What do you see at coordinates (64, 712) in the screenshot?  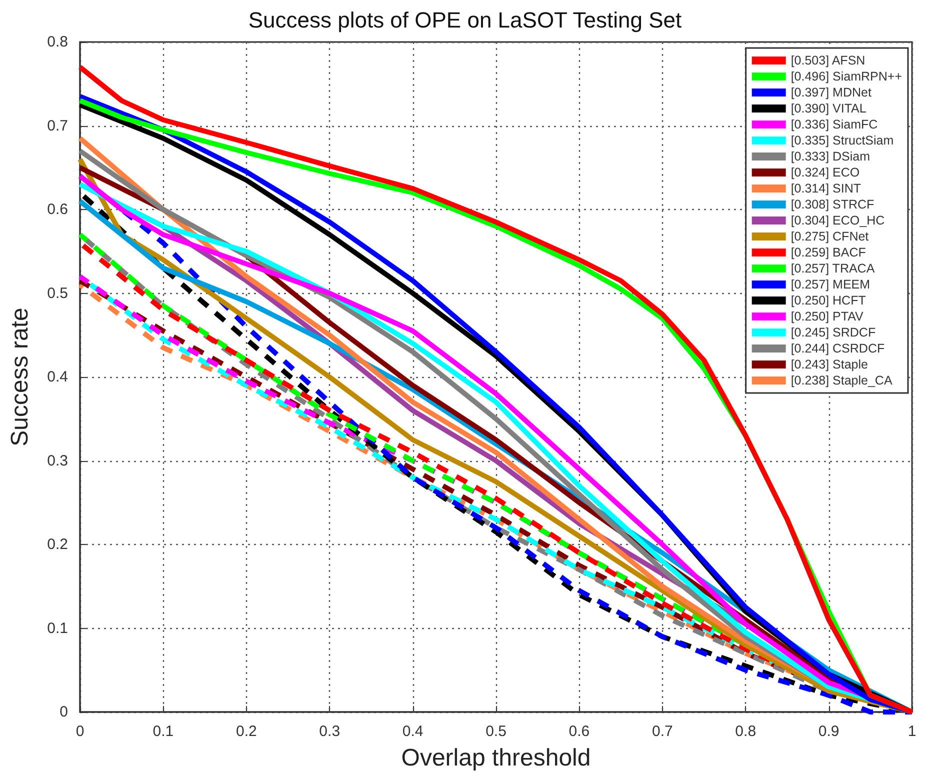 I see `y-tick-label: 0` at bounding box center [64, 712].